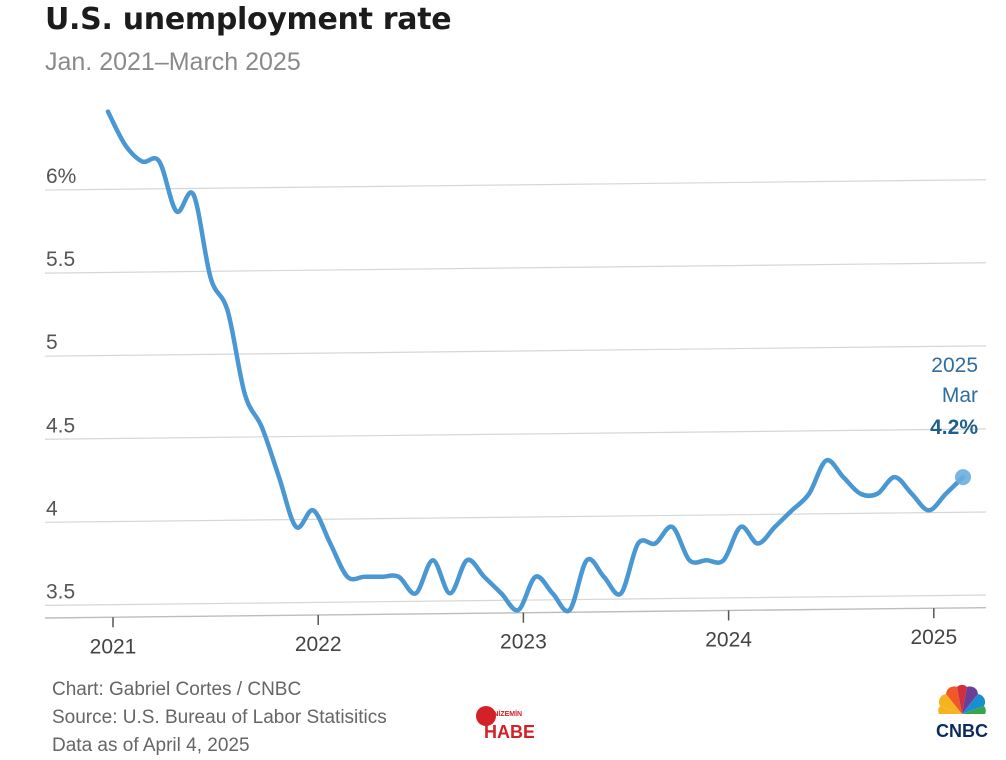 This screenshot has height=760, width=1006. What do you see at coordinates (954, 427) in the screenshot?
I see `annotation-value: 4.2%` at bounding box center [954, 427].